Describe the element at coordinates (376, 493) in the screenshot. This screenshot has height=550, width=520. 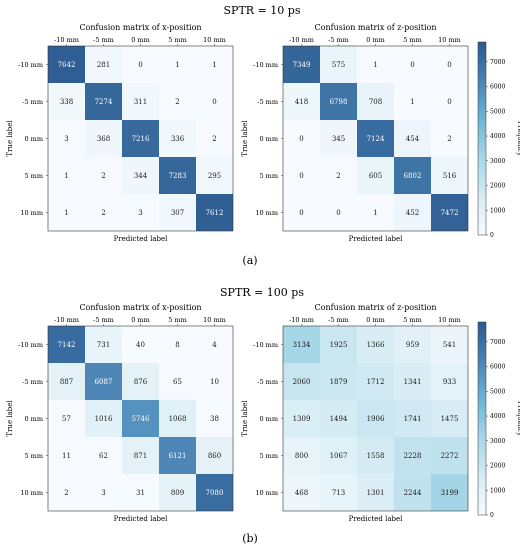
I see `cell-value: 1301` at that location.